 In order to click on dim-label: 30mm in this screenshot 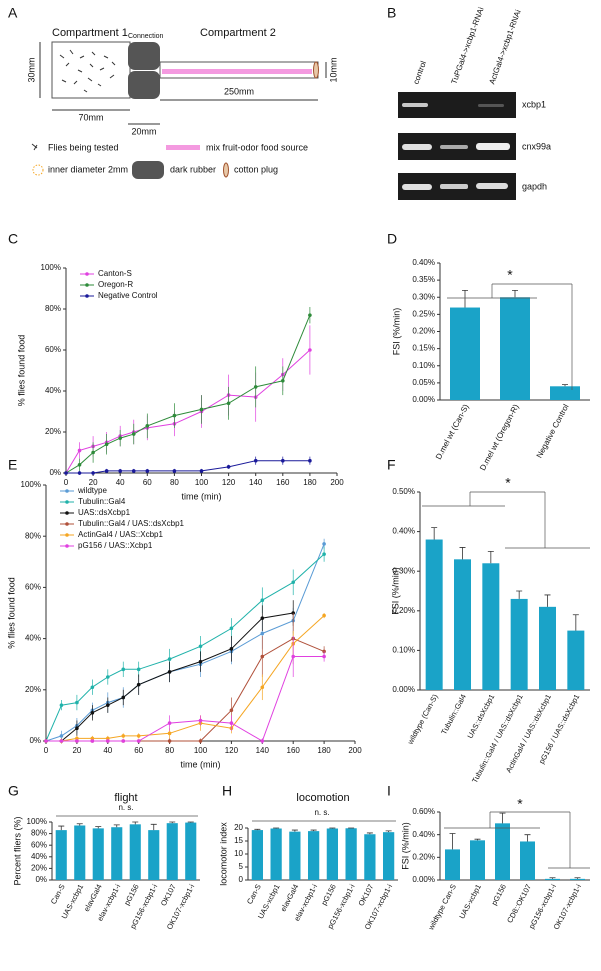, I will do `click(31, 69)`.